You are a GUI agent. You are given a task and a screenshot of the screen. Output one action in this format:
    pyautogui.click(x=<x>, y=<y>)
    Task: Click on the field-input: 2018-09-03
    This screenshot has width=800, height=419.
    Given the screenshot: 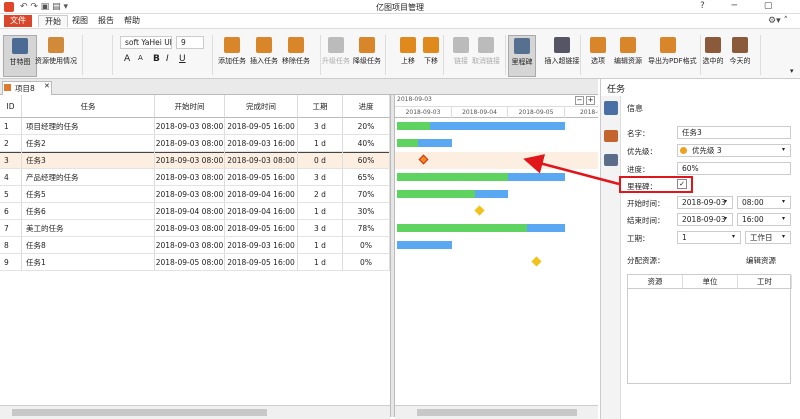 What is the action you would take?
    pyautogui.click(x=705, y=219)
    